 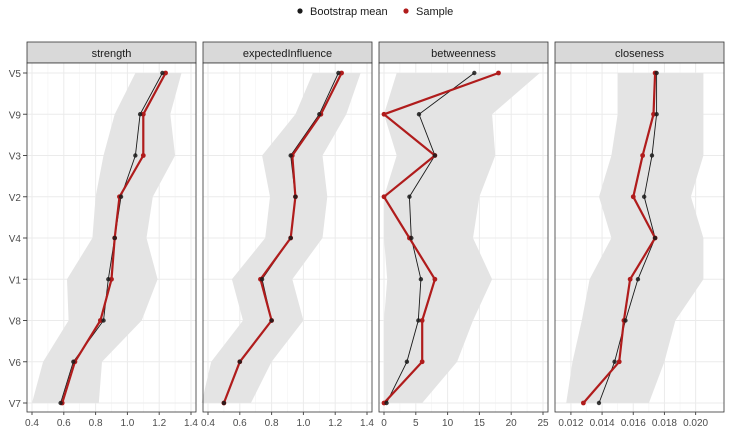 What do you see at coordinates (15, 115) in the screenshot?
I see `y-tick-label-v9: V9` at bounding box center [15, 115].